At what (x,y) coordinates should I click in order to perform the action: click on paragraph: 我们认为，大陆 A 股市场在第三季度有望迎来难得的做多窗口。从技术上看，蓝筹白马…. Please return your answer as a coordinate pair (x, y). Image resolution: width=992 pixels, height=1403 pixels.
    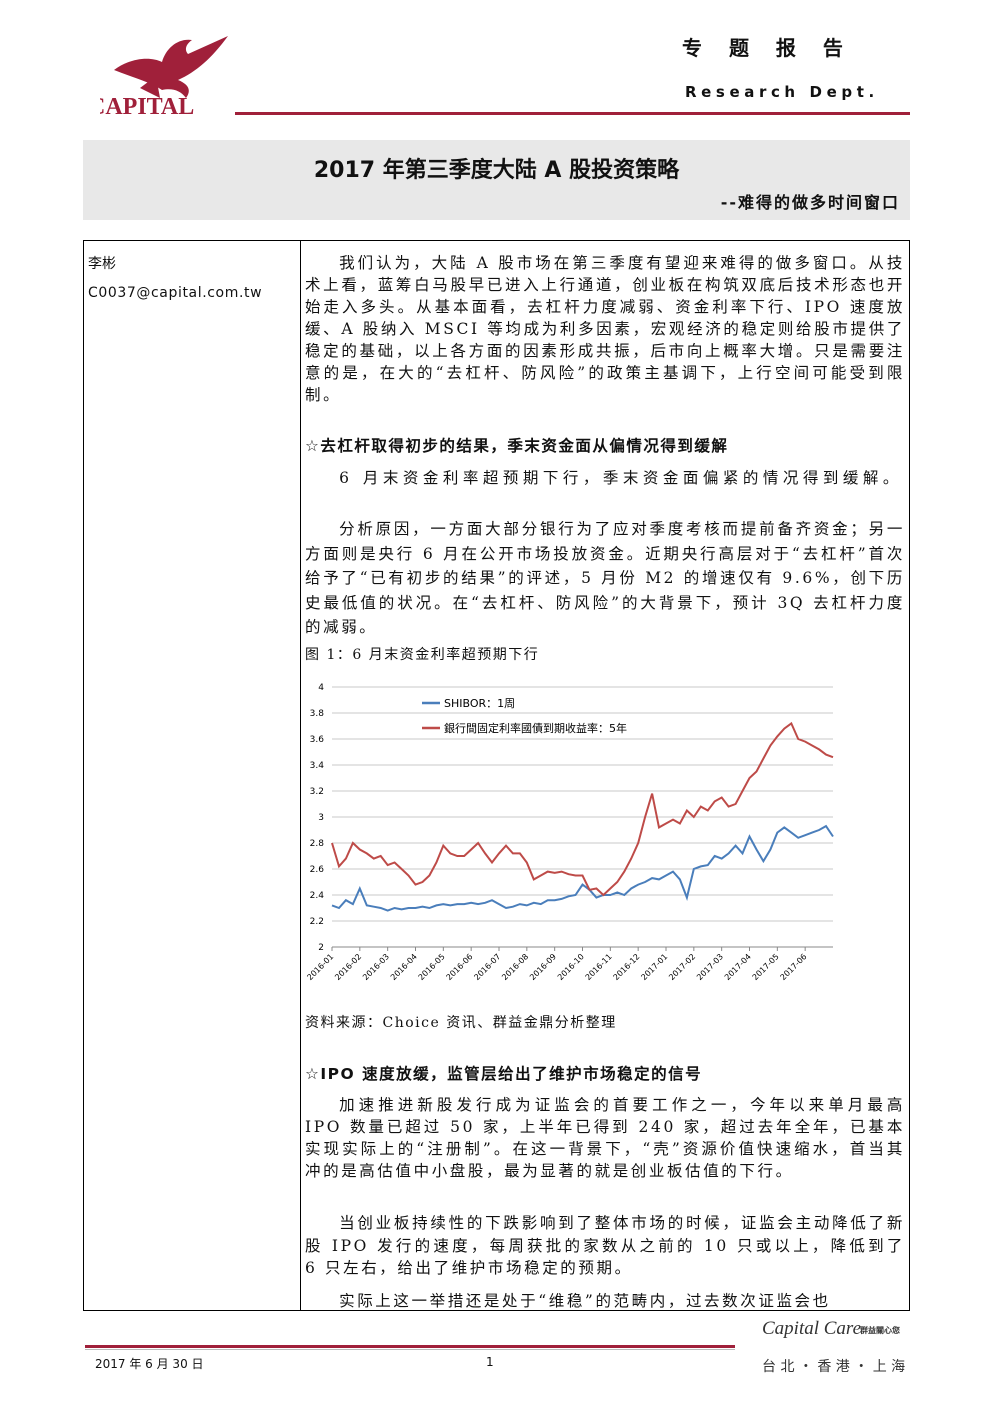
    Looking at the image, I should click on (605, 329).